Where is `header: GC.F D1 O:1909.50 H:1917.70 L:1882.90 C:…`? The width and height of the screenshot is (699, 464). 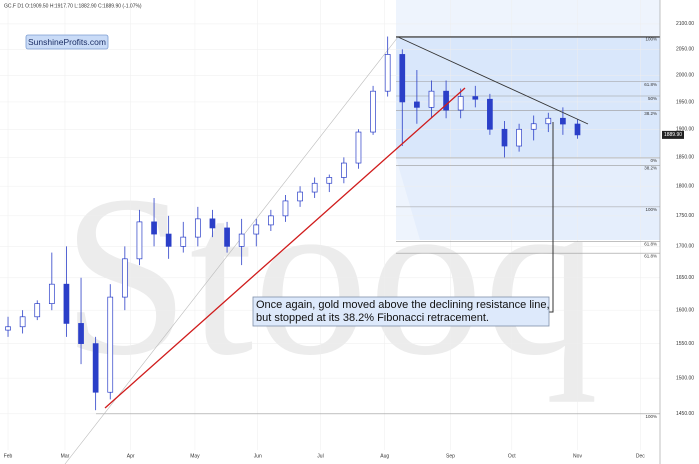
header: GC.F D1 O:1909.50 H:1917.70 L:1882.90 C:… is located at coordinates (73, 6).